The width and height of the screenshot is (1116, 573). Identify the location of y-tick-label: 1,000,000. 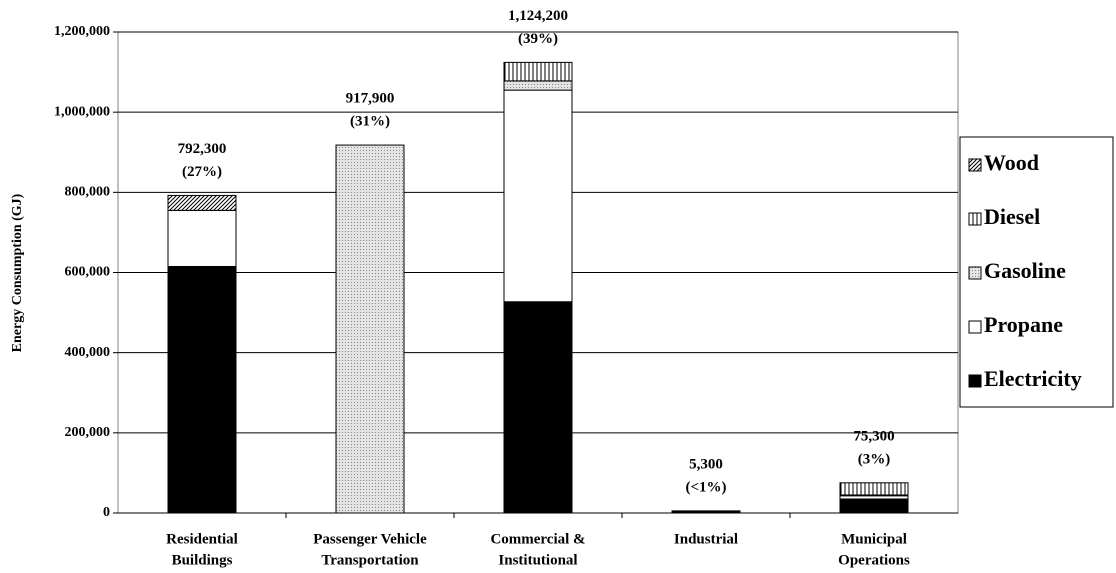
(82, 111).